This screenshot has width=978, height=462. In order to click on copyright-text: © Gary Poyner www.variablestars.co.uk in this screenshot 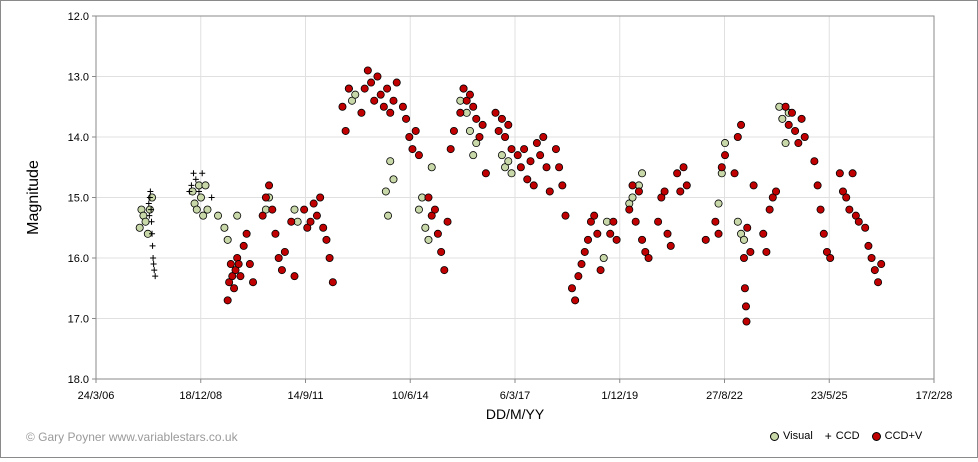, I will do `click(132, 437)`.